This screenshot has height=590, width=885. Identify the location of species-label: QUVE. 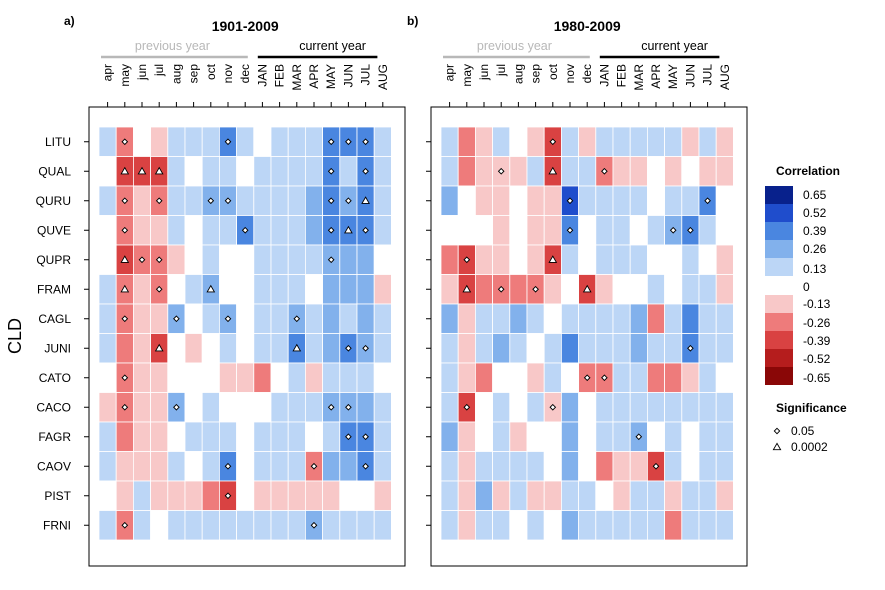
(54, 230).